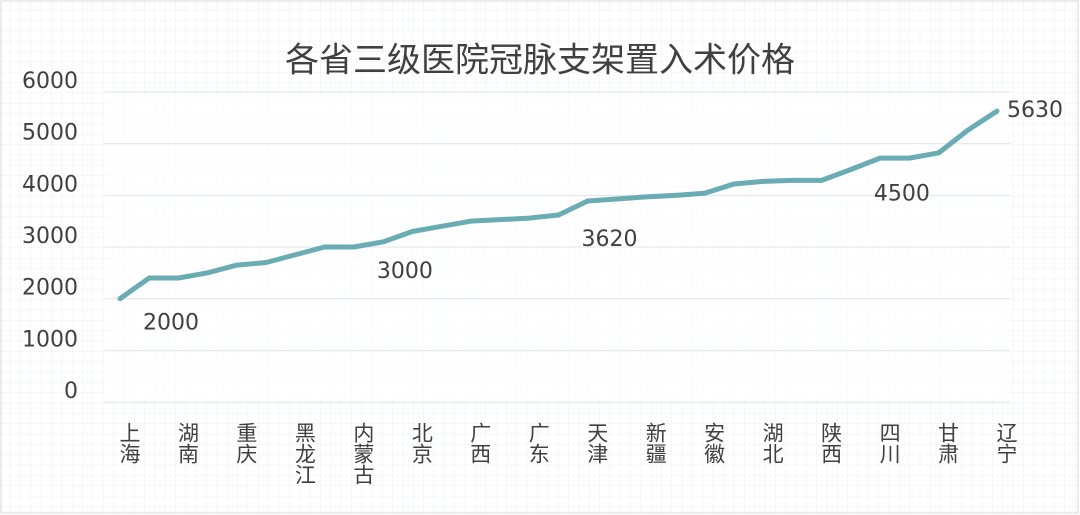 The image size is (1080, 515). What do you see at coordinates (948, 443) in the screenshot?
I see `x-tick-label: 甘肃` at bounding box center [948, 443].